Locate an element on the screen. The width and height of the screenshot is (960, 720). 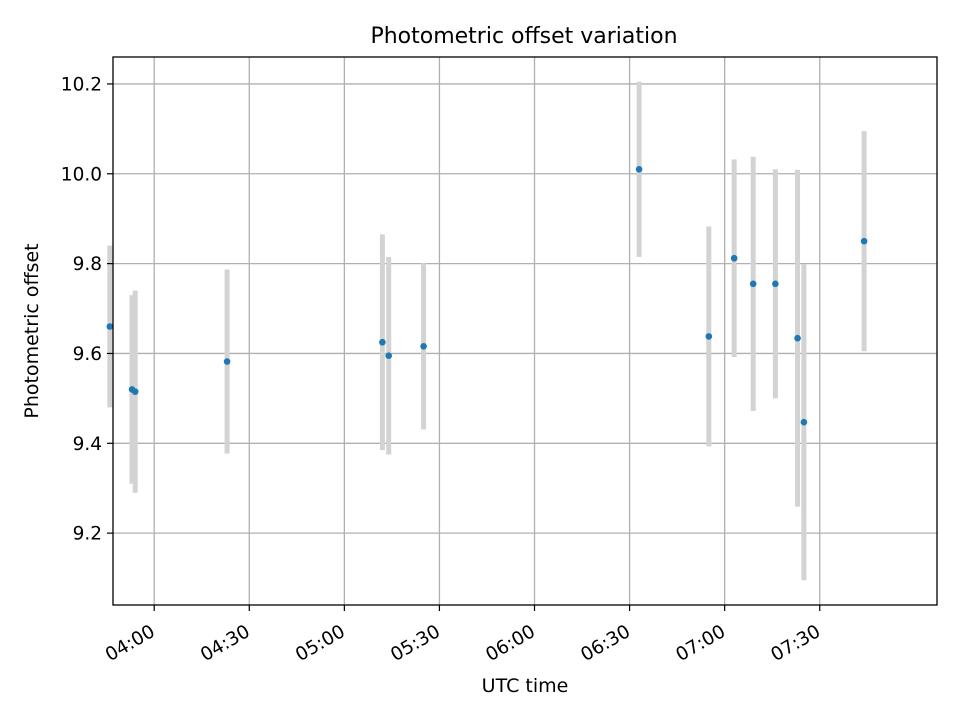
x-tick-label: 07:30 is located at coordinates (796, 643).